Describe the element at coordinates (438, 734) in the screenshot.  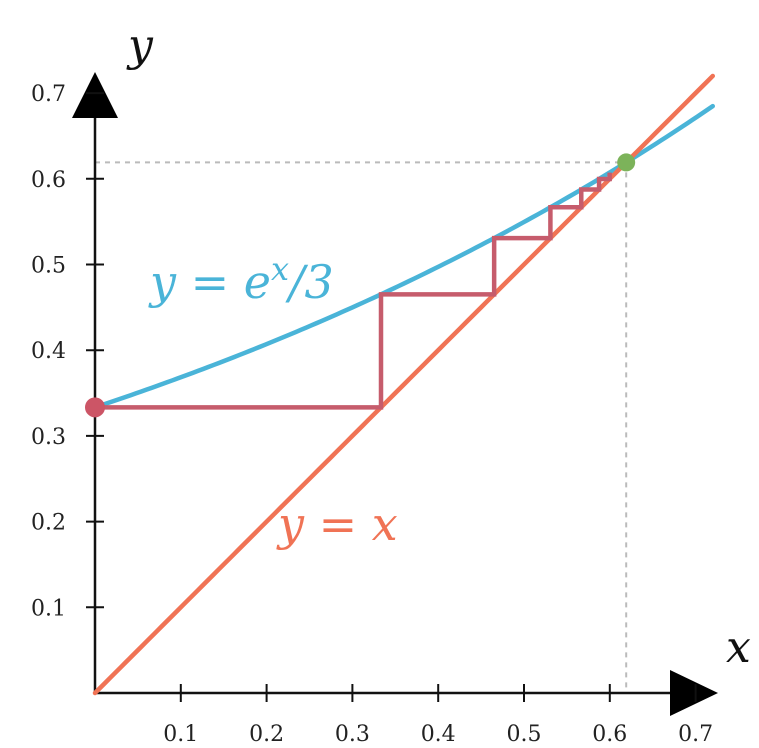
I see `x-tick-label: 0.4` at that location.